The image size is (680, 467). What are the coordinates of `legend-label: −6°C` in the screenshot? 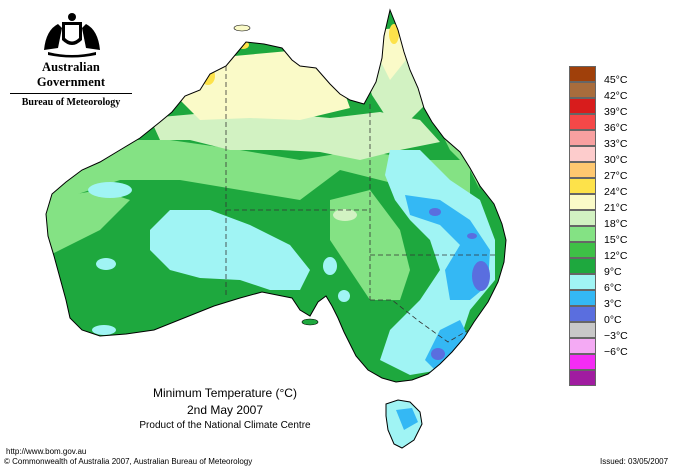 It's located at (616, 352).